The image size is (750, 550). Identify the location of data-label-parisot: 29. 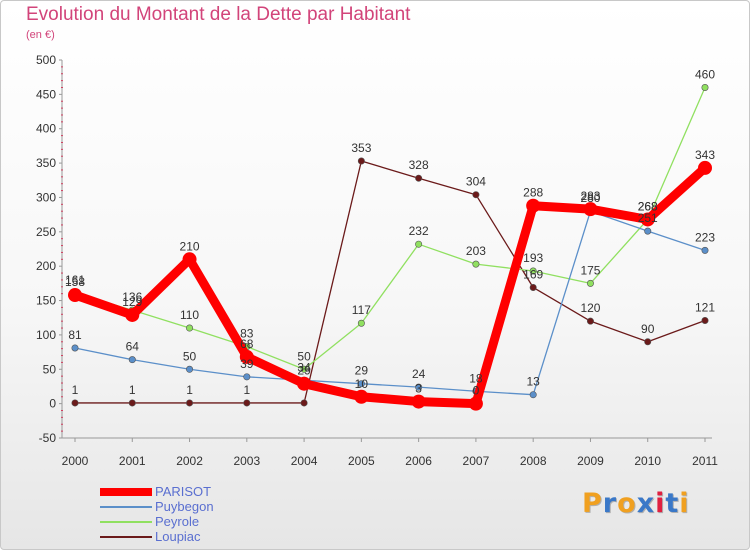
(304, 371).